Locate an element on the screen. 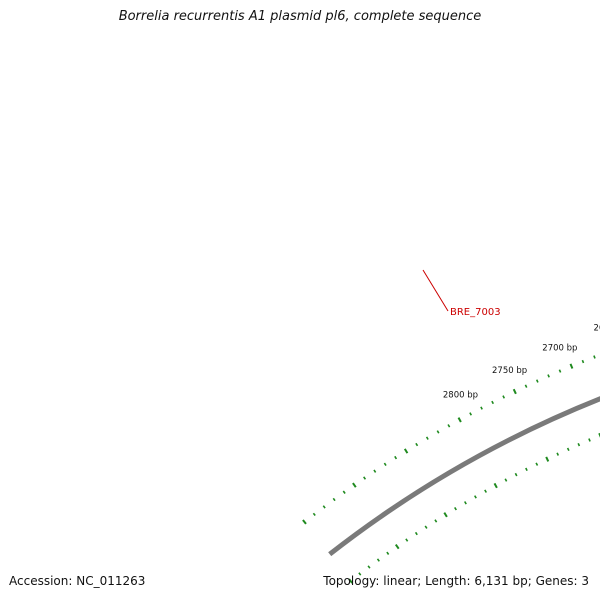  sequence-backbone is located at coordinates (464, 476).